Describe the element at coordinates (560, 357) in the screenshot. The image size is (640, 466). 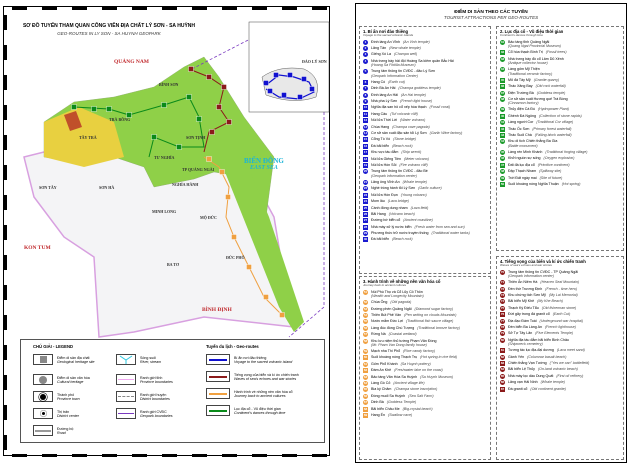
I see `attraction-item: 82 Gành Yến (Columnar basalt beach)` at that location.